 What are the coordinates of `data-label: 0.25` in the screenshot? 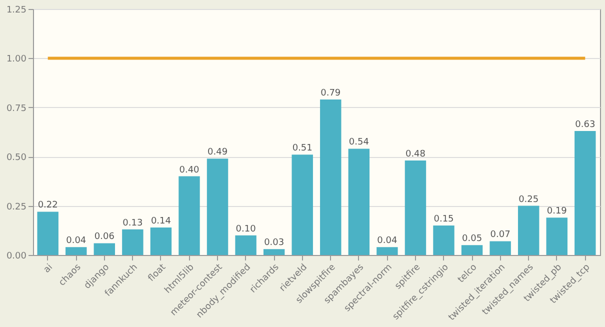 It's located at (528, 199).